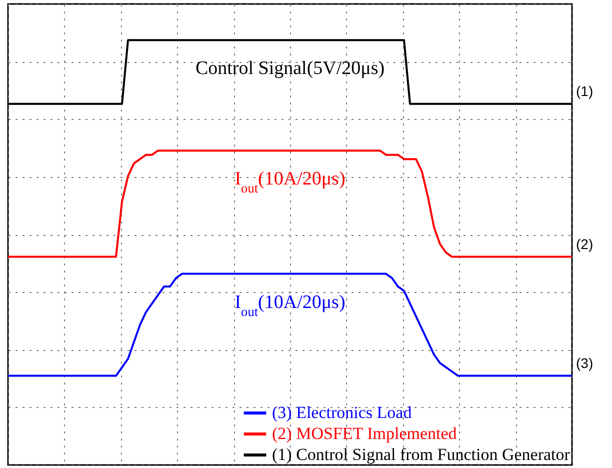  I want to click on text: (3), so click(585, 362).